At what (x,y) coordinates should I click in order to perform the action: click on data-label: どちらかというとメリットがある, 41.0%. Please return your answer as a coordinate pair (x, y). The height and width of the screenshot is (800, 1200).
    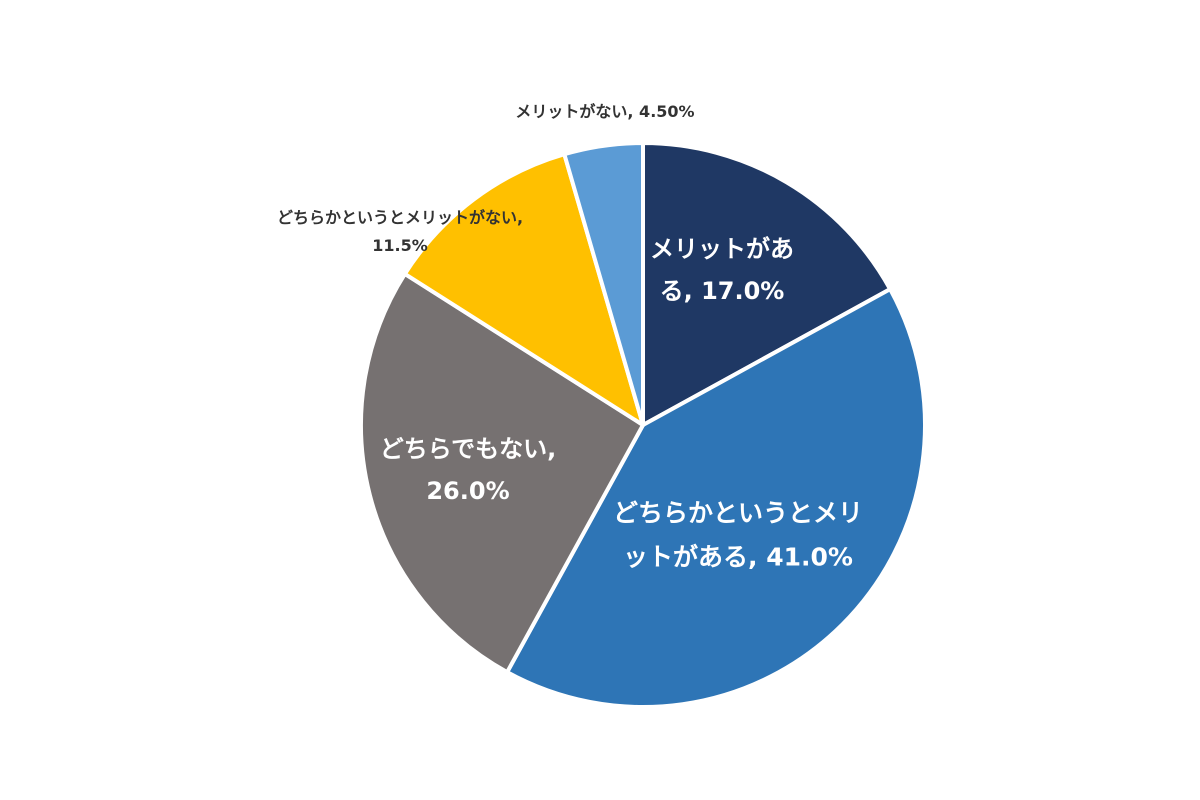
    Looking at the image, I should click on (738, 534).